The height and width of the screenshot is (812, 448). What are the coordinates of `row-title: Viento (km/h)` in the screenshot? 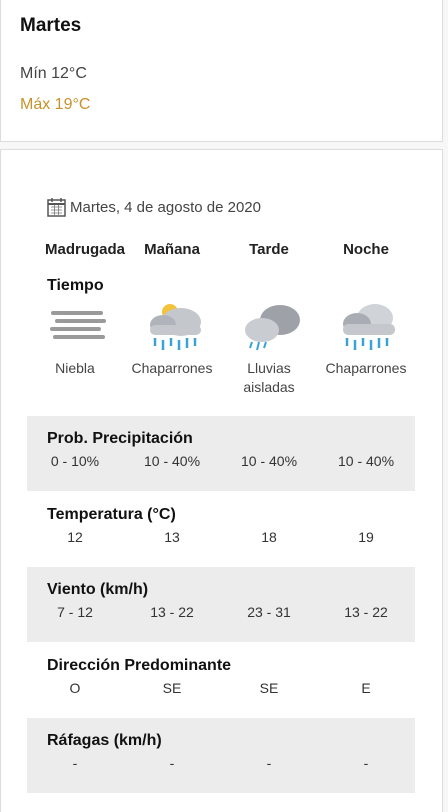 It's located at (98, 589).